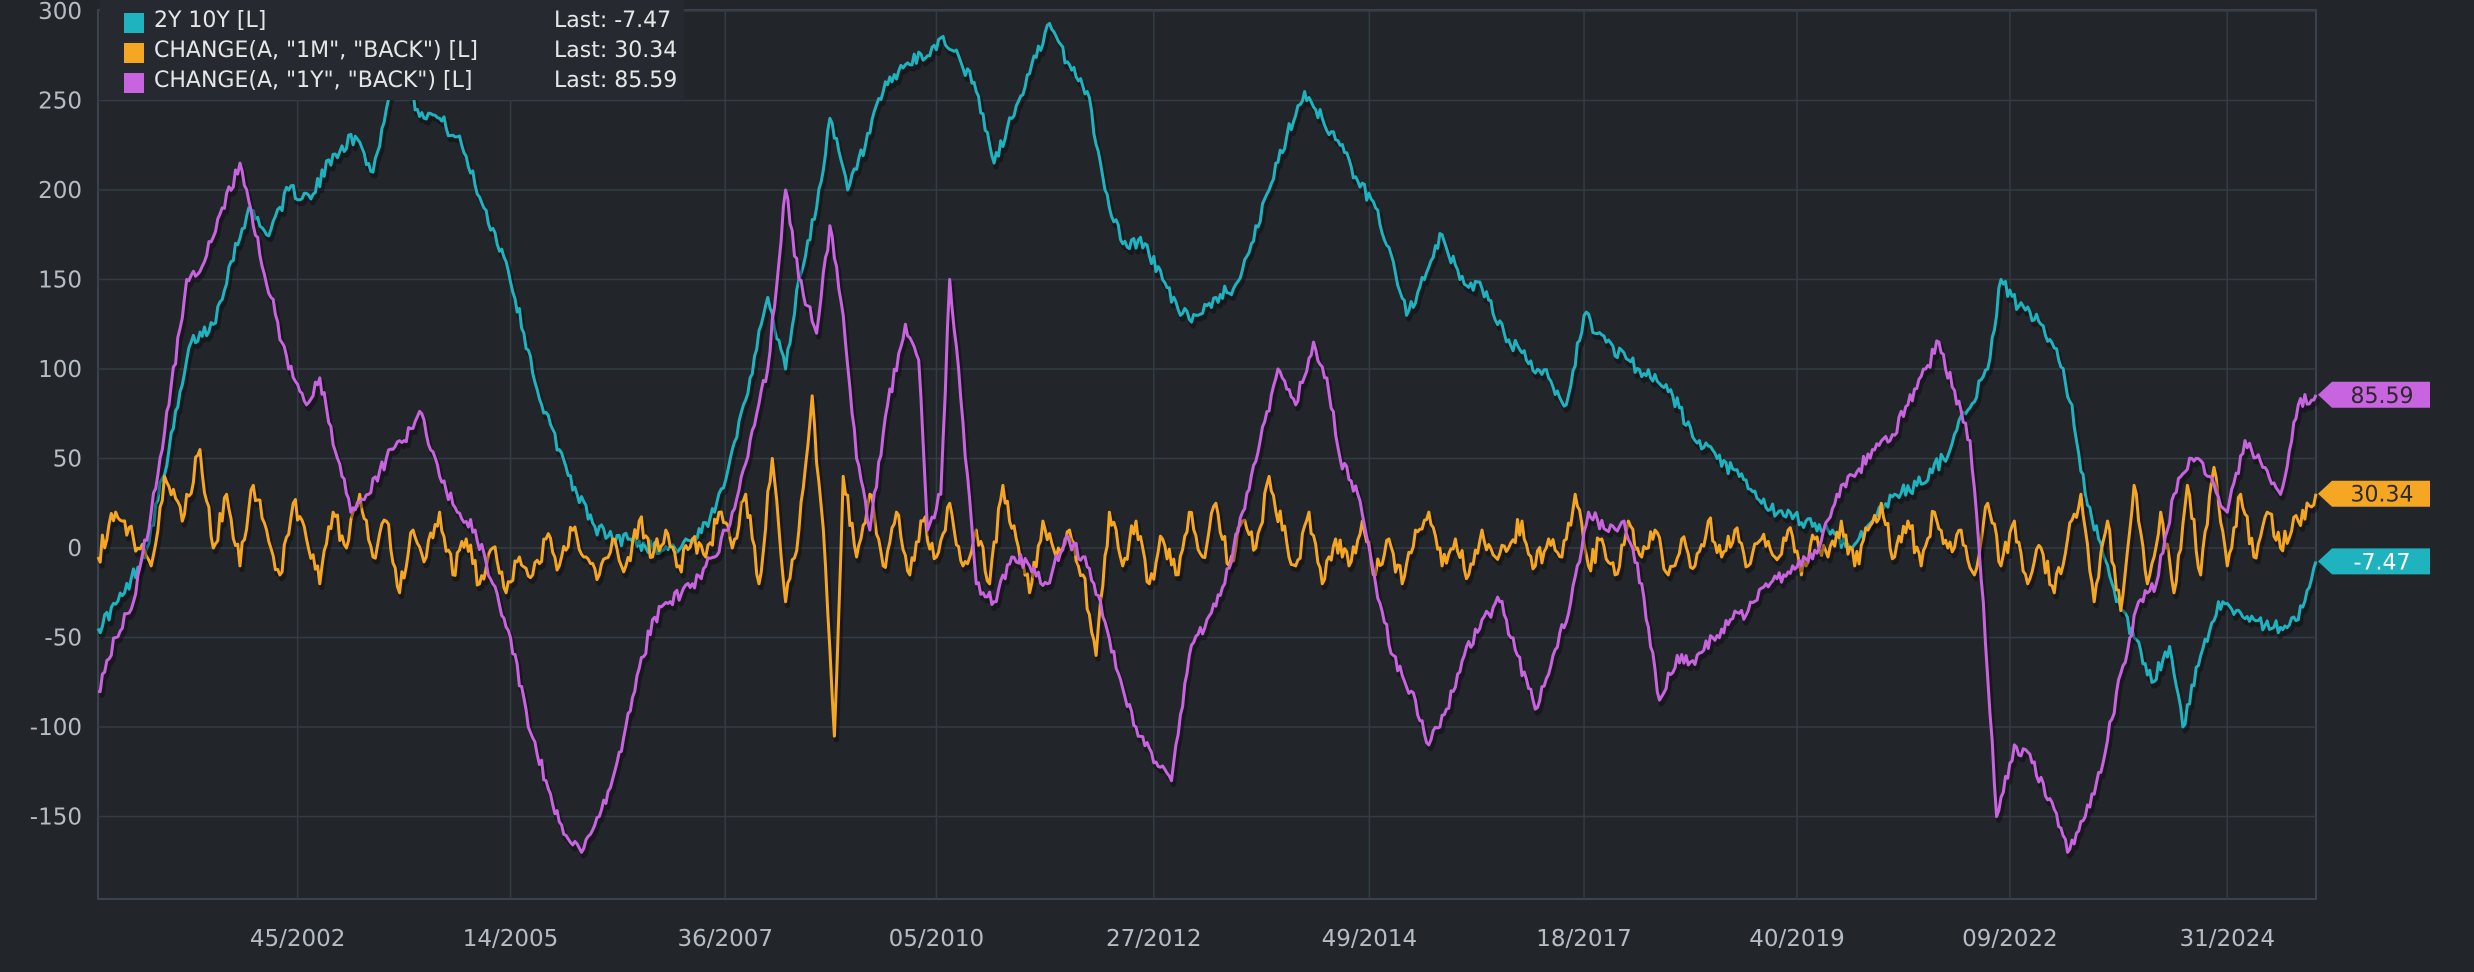  Describe the element at coordinates (63, 639) in the screenshot. I see `y-tick-label: -50` at that location.